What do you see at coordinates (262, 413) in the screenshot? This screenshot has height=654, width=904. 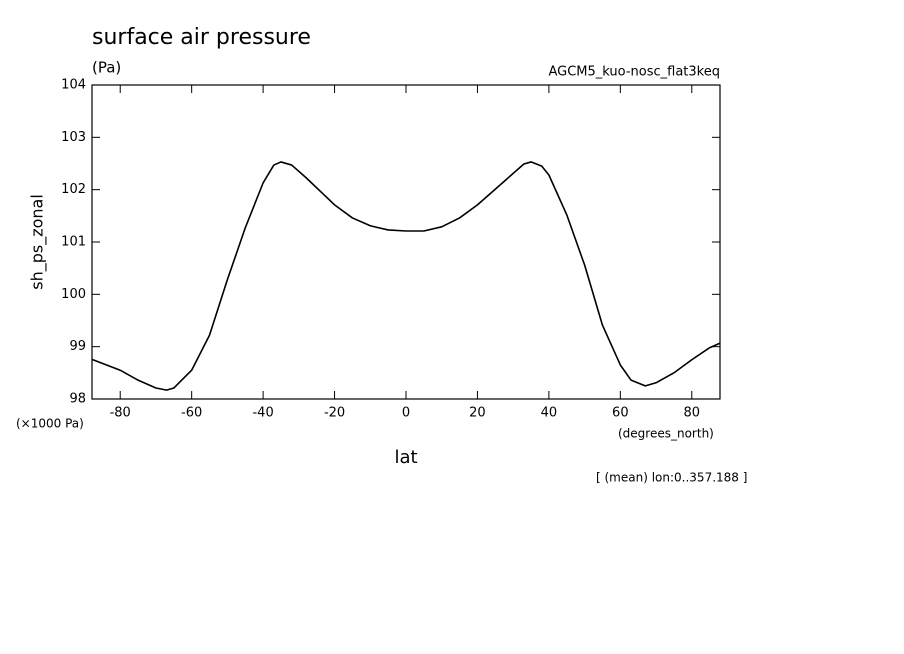 I see `x-tick-label: -40` at bounding box center [262, 413].